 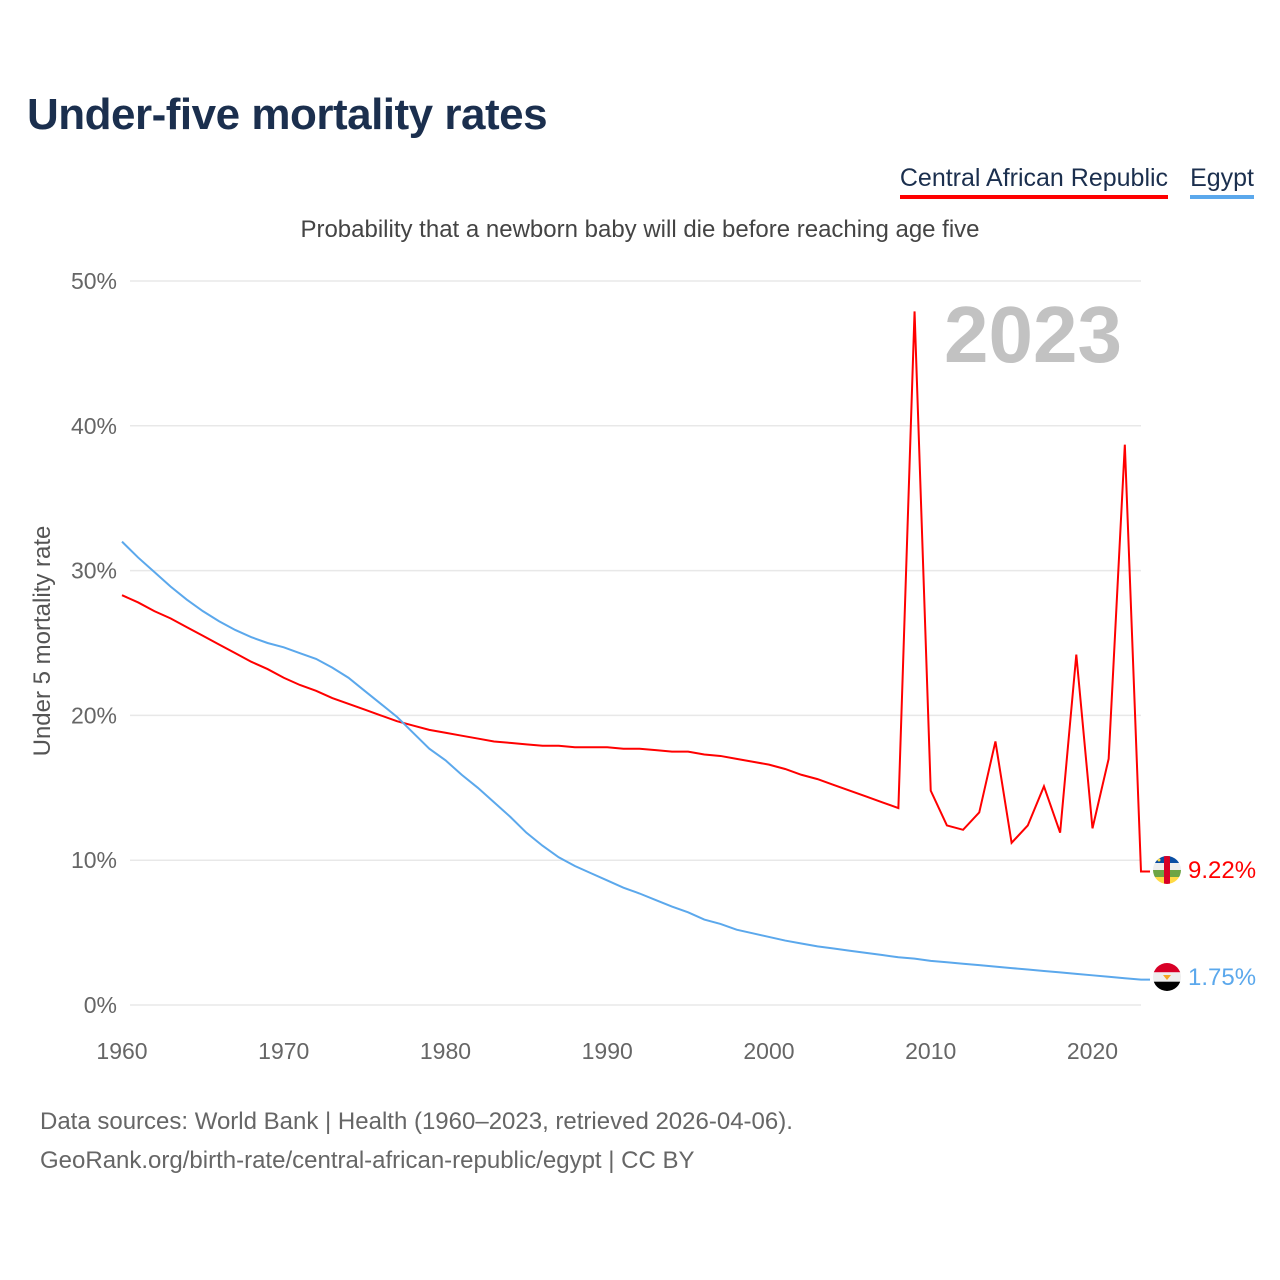 I want to click on current-year-label: 2023, so click(x=1033, y=334).